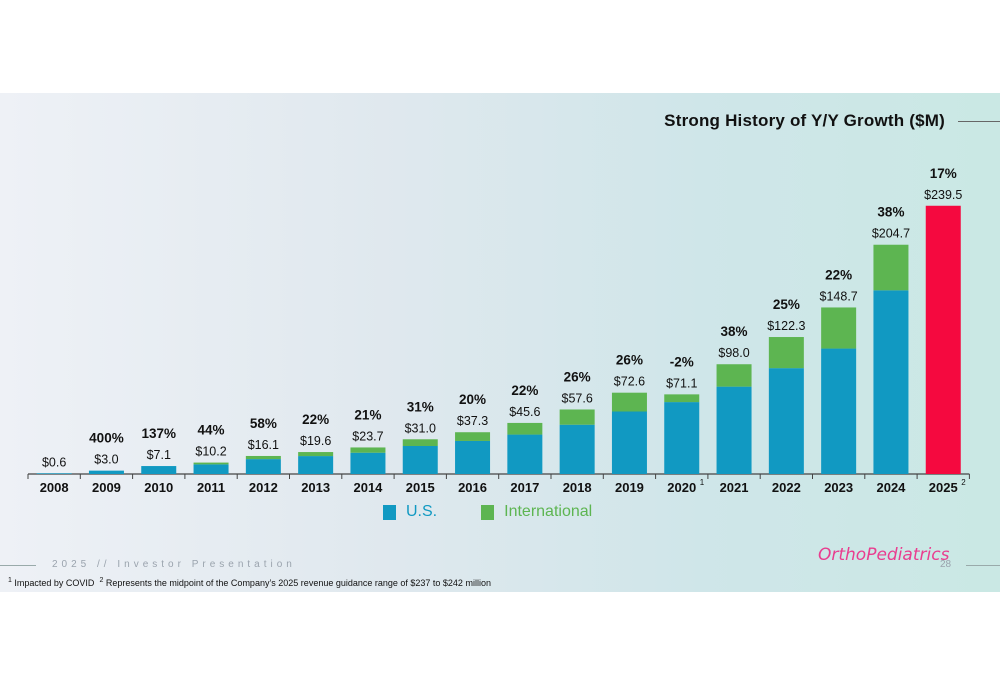  Describe the element at coordinates (18, 565) in the screenshot. I see `footer-rule-left` at that location.